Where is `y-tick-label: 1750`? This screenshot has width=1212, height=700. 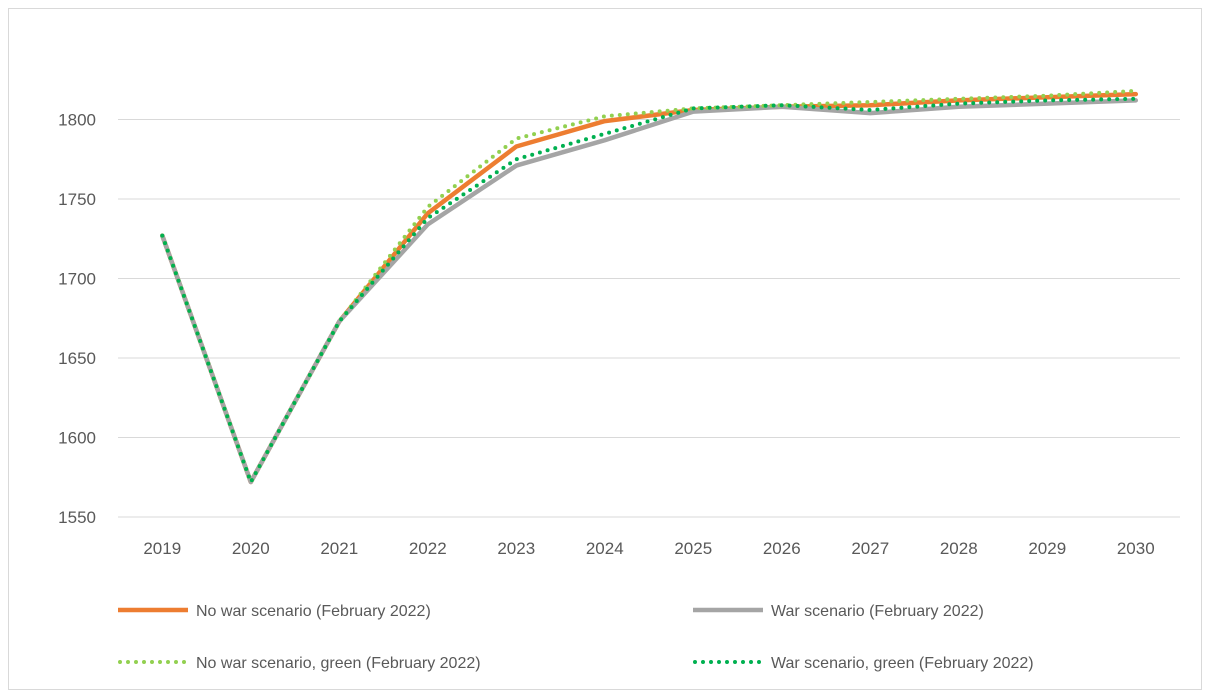
y-tick-label: 1750 is located at coordinates (77, 199).